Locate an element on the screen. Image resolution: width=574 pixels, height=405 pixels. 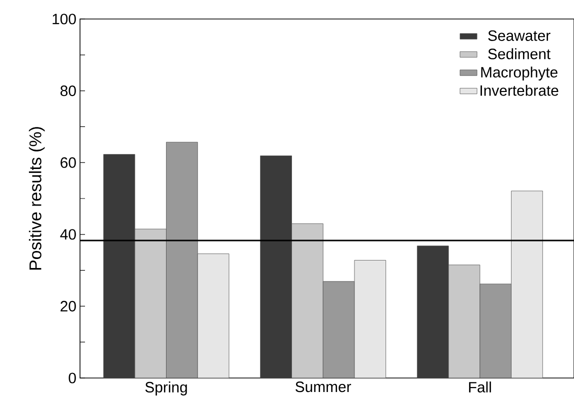
legend-label: Invertebrate is located at coordinates (519, 90).